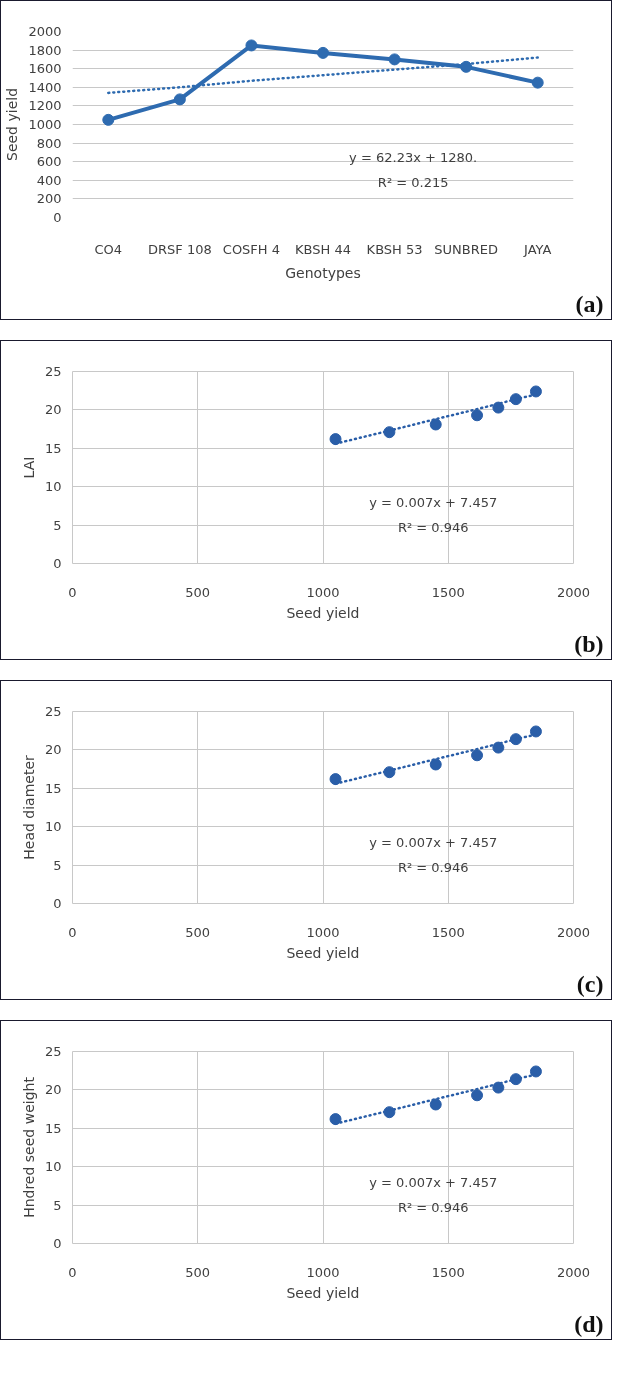 The height and width of the screenshot is (1374, 624). Describe the element at coordinates (323, 249) in the screenshot. I see `x-tick-label: KBSH 44` at that location.